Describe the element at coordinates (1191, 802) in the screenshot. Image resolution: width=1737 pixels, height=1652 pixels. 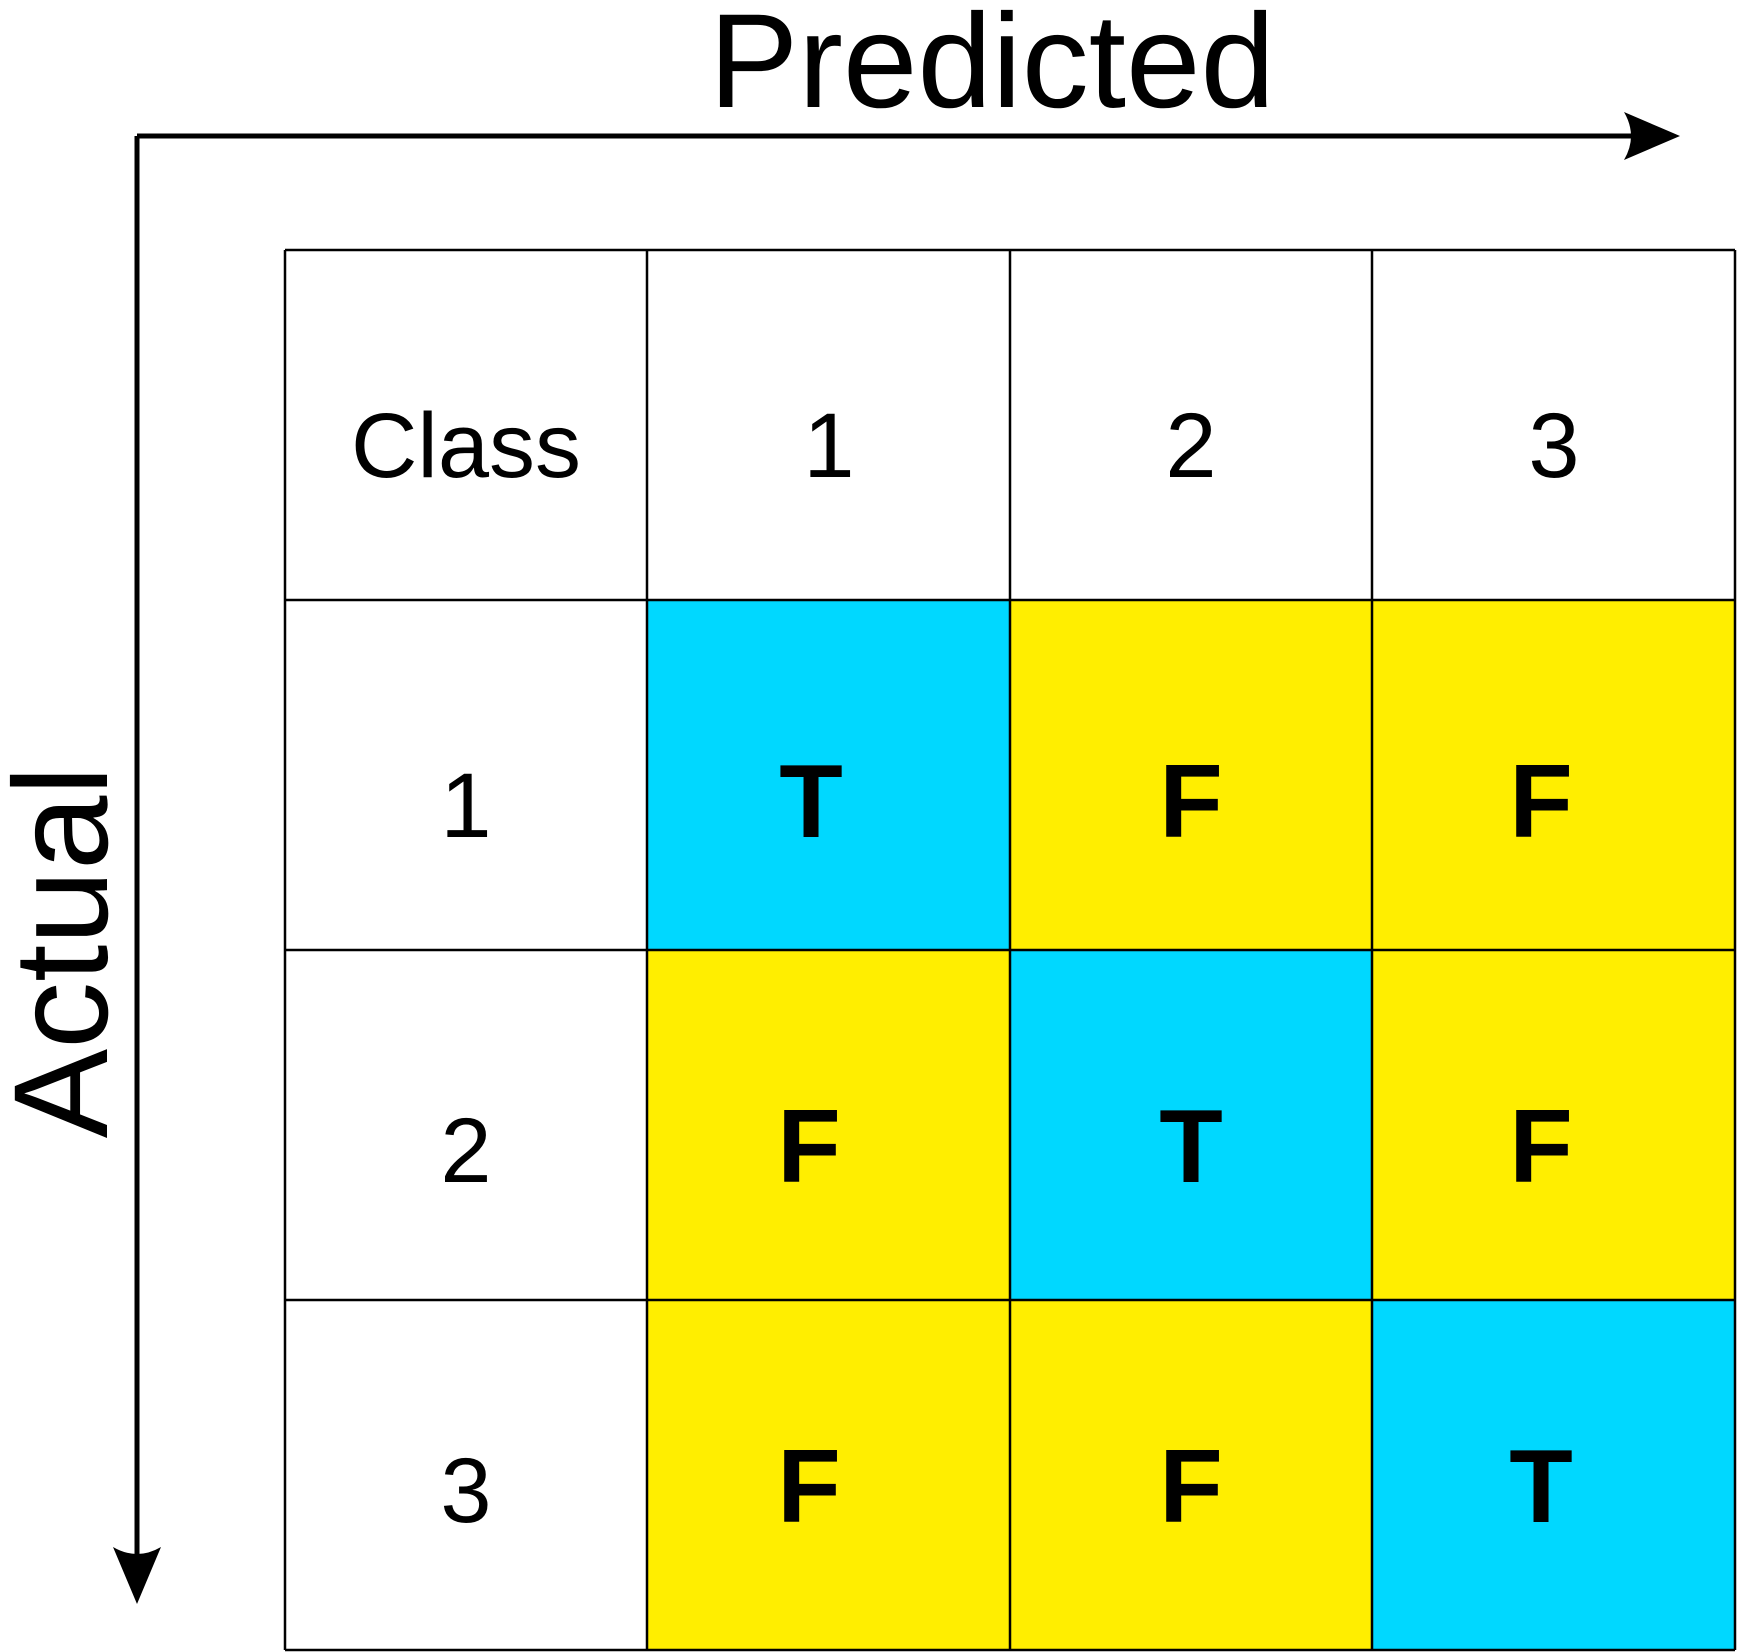
I see `cell-1-2-label: F` at that location.